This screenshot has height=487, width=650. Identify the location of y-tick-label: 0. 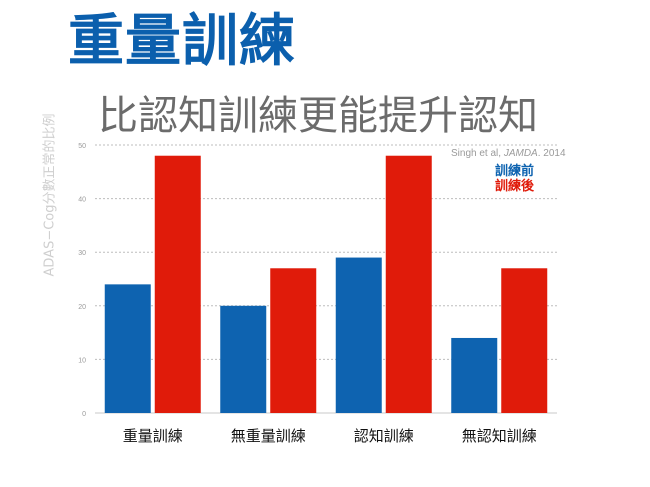
(84, 414).